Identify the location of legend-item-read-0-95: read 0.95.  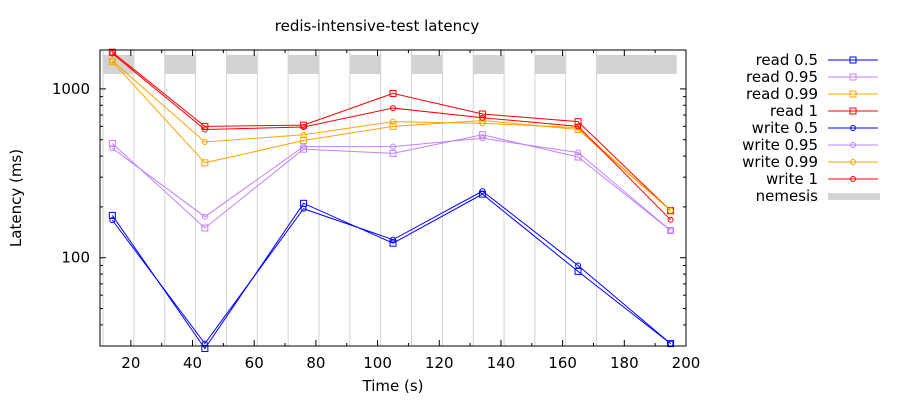
(812, 77).